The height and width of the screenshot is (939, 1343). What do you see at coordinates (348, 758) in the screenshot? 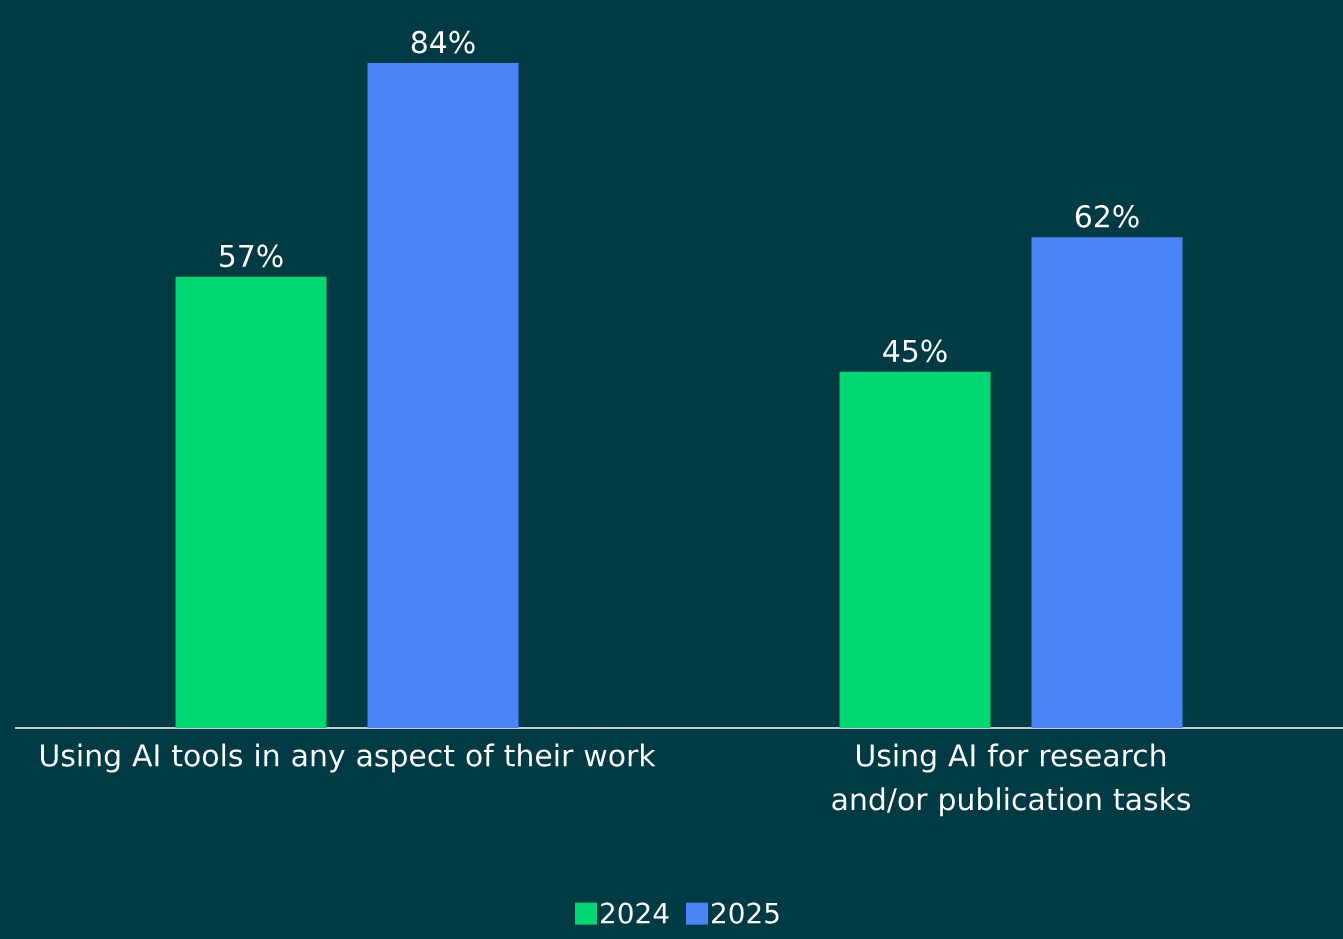
I see `x-tick-label: Using AI tools in any aspect of their work` at bounding box center [348, 758].